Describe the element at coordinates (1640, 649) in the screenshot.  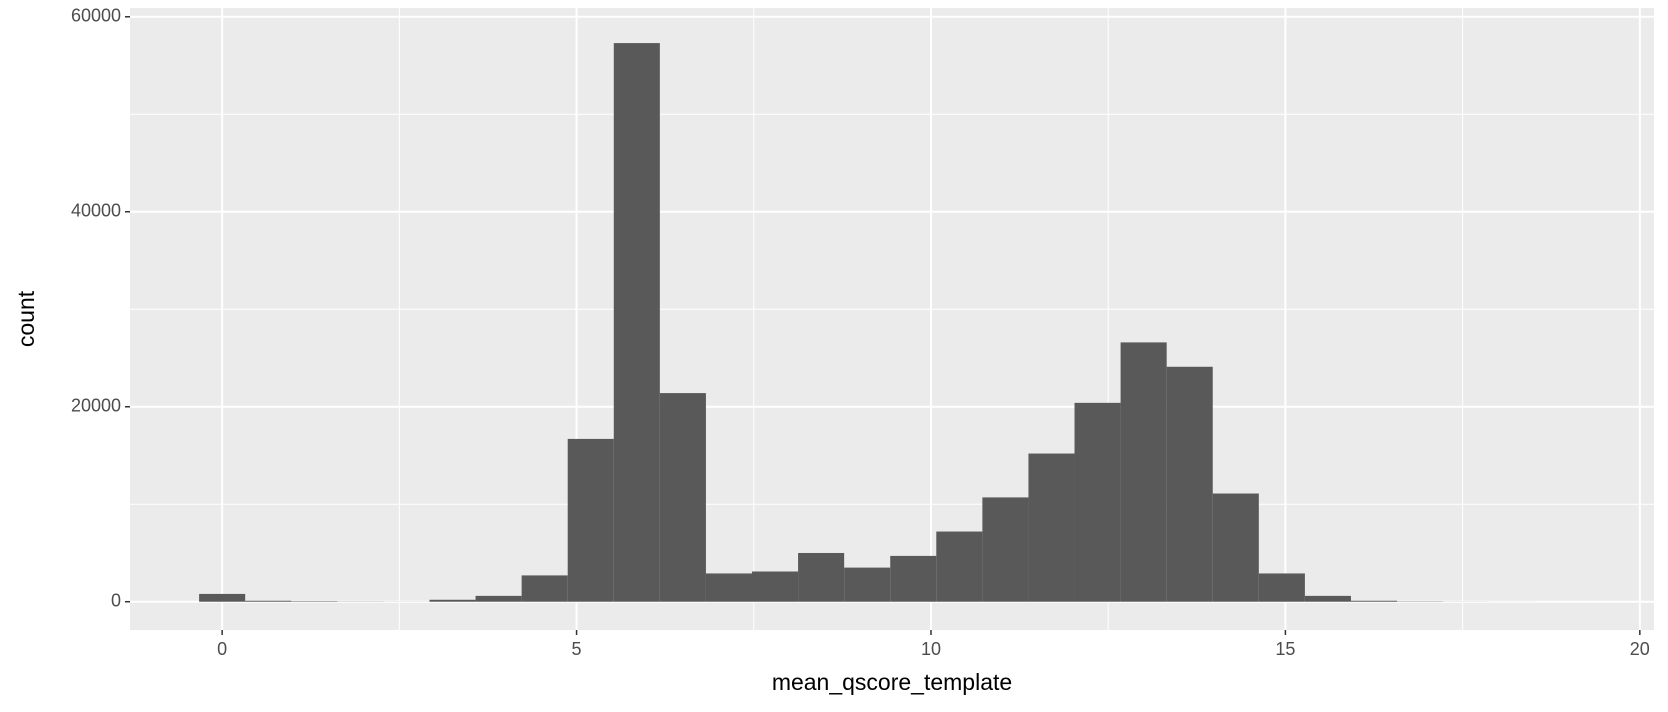
I see `x-tick-label: 20` at that location.